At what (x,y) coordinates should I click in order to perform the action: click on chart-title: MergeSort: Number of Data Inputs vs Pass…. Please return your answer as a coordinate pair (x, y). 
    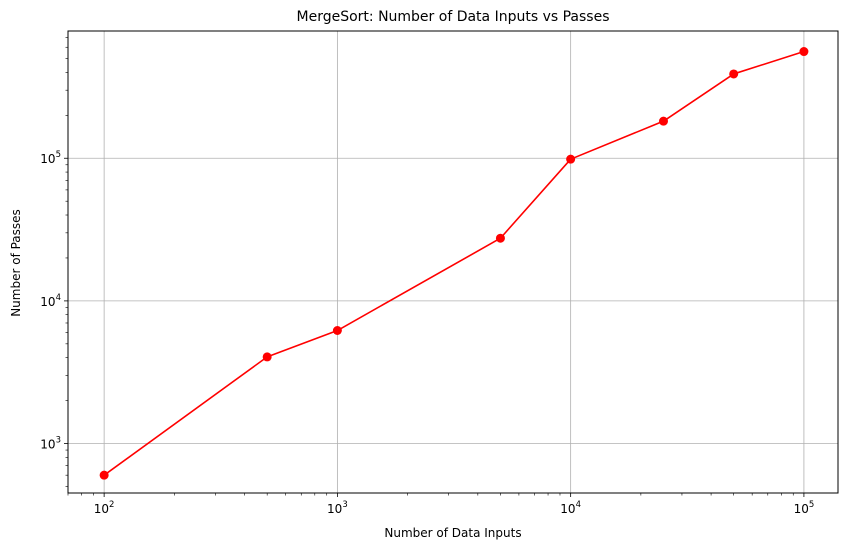
    Looking at the image, I should click on (453, 17).